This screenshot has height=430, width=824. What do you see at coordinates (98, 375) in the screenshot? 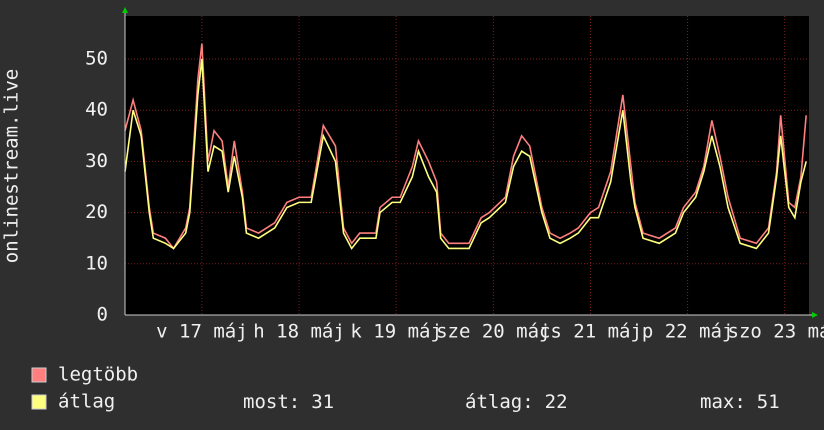
I see `legend-label: legtöbb` at bounding box center [98, 375].